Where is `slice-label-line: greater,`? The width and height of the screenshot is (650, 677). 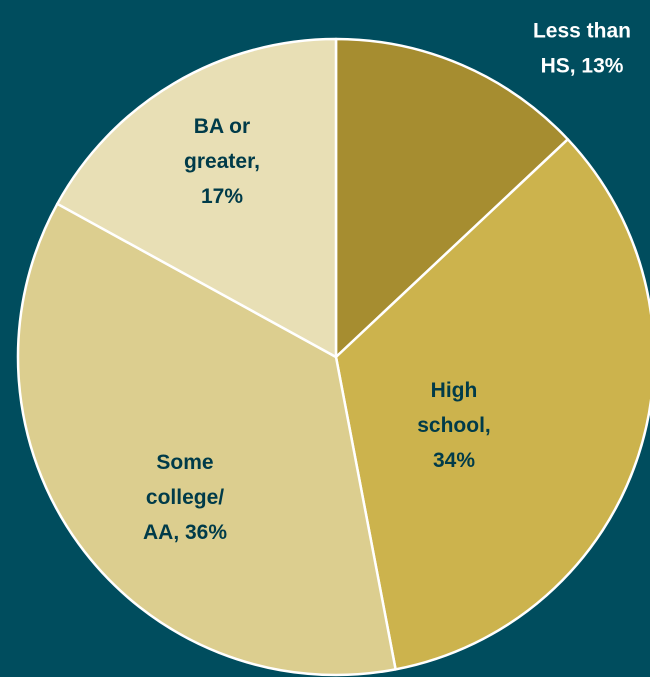
slice-label-line: greater, is located at coordinates (222, 161).